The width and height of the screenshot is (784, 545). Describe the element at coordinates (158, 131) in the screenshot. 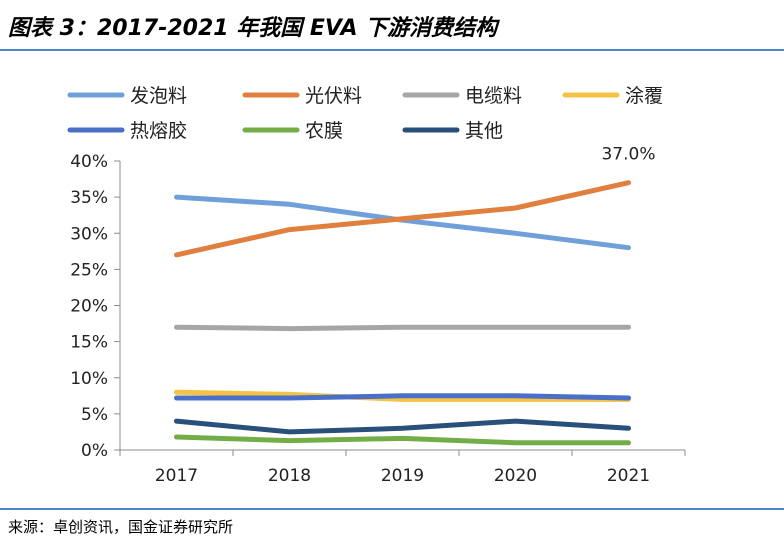

I see `legend-label: 热熔胶` at that location.